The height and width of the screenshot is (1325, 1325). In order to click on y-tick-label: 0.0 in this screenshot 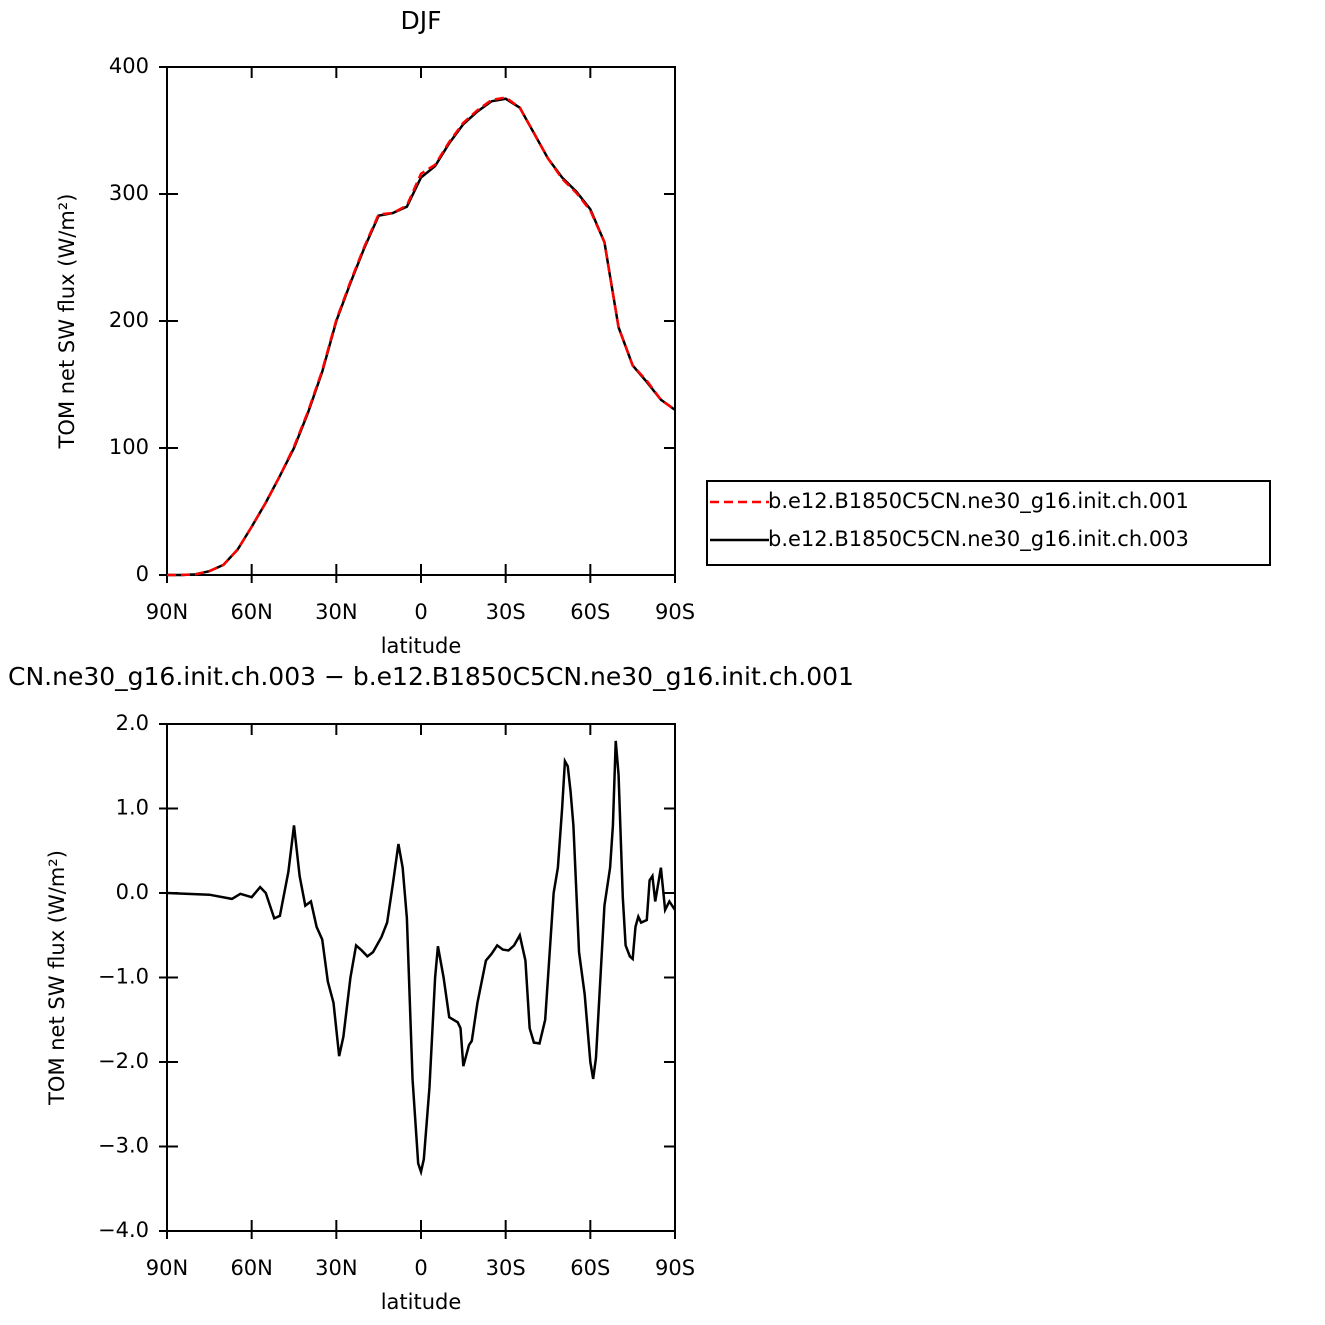, I will do `click(132, 892)`.